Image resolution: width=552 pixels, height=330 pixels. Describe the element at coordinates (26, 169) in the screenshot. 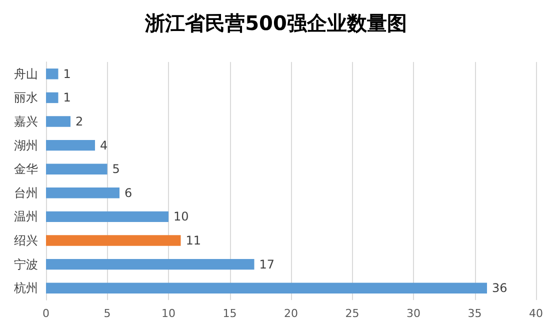

I see `y-tick-label: 金华` at that location.